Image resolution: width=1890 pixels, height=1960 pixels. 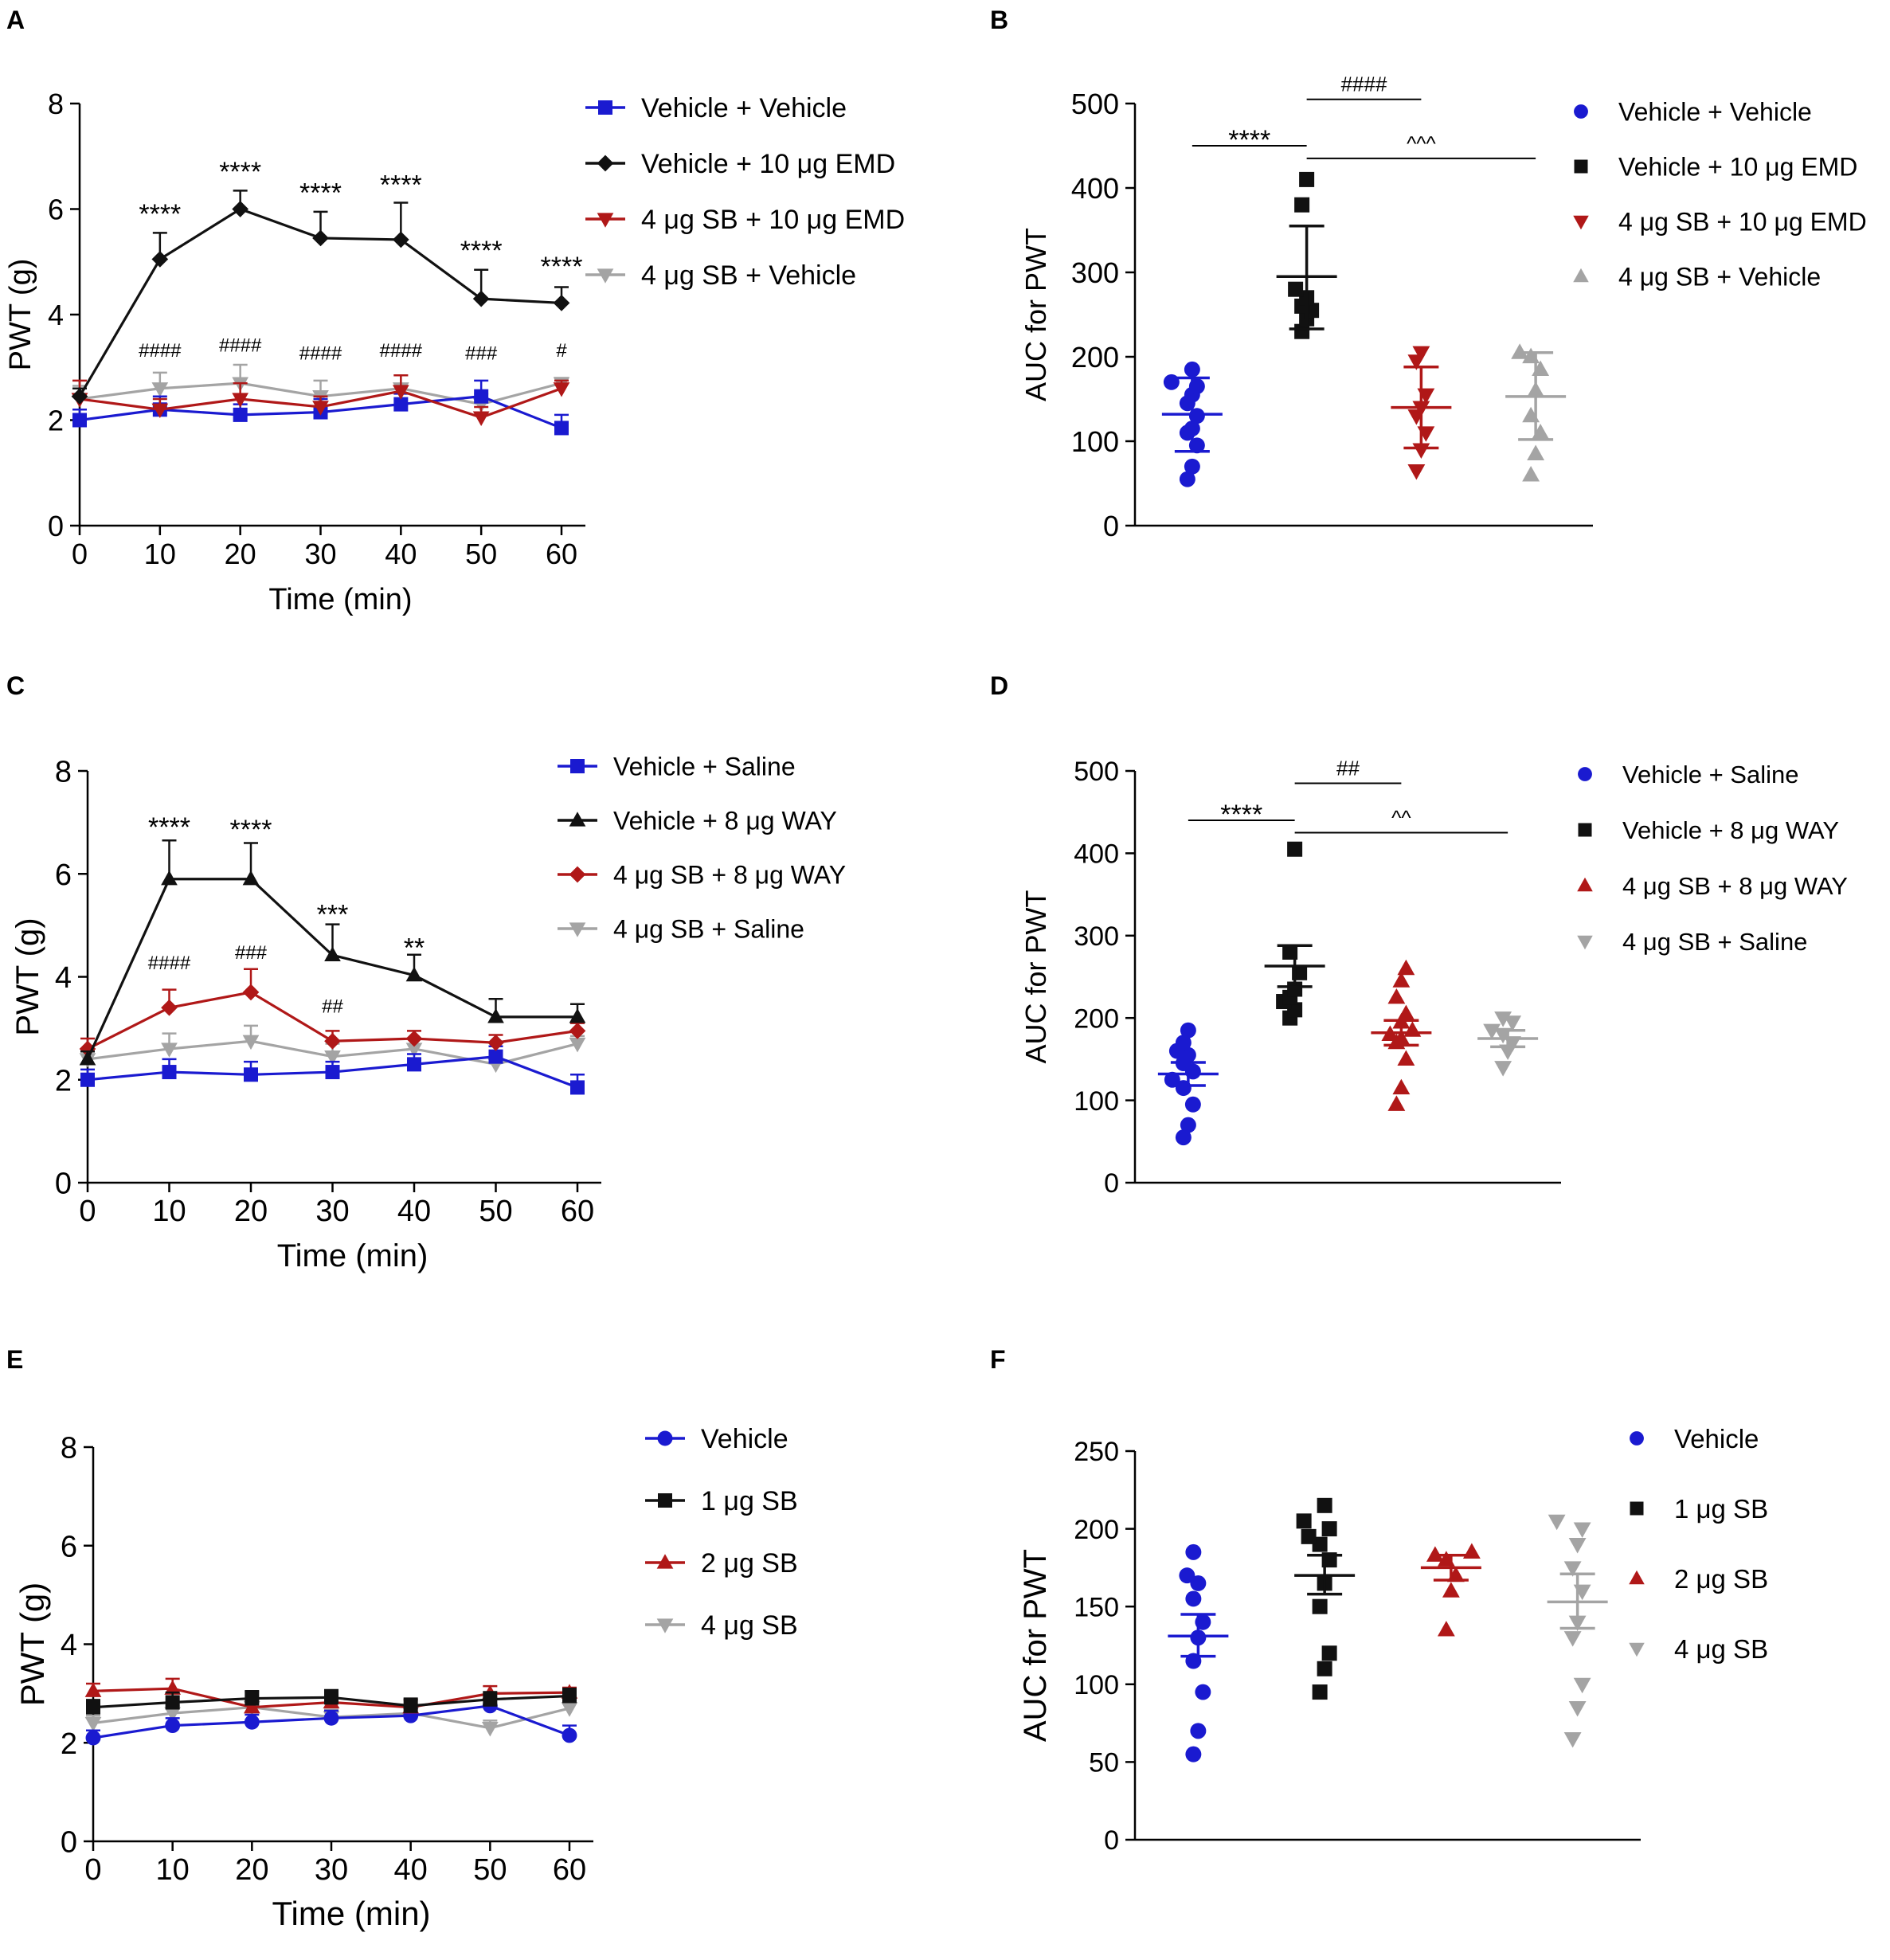 What do you see at coordinates (1364, 279) in the screenshot?
I see `panel-b-marks: **** #### ^^^` at bounding box center [1364, 279].